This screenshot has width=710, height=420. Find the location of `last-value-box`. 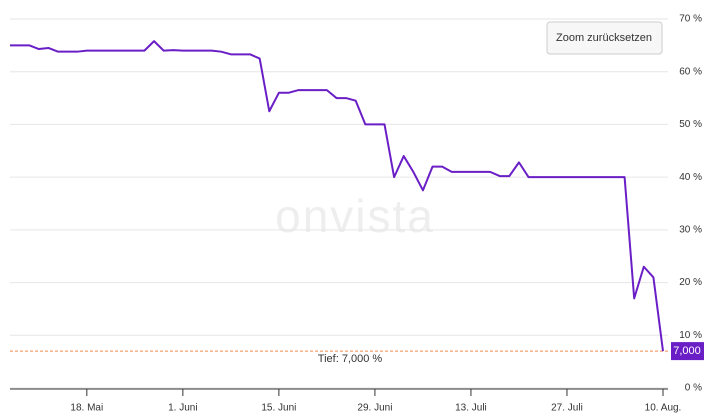

last-value-box is located at coordinates (687, 351).